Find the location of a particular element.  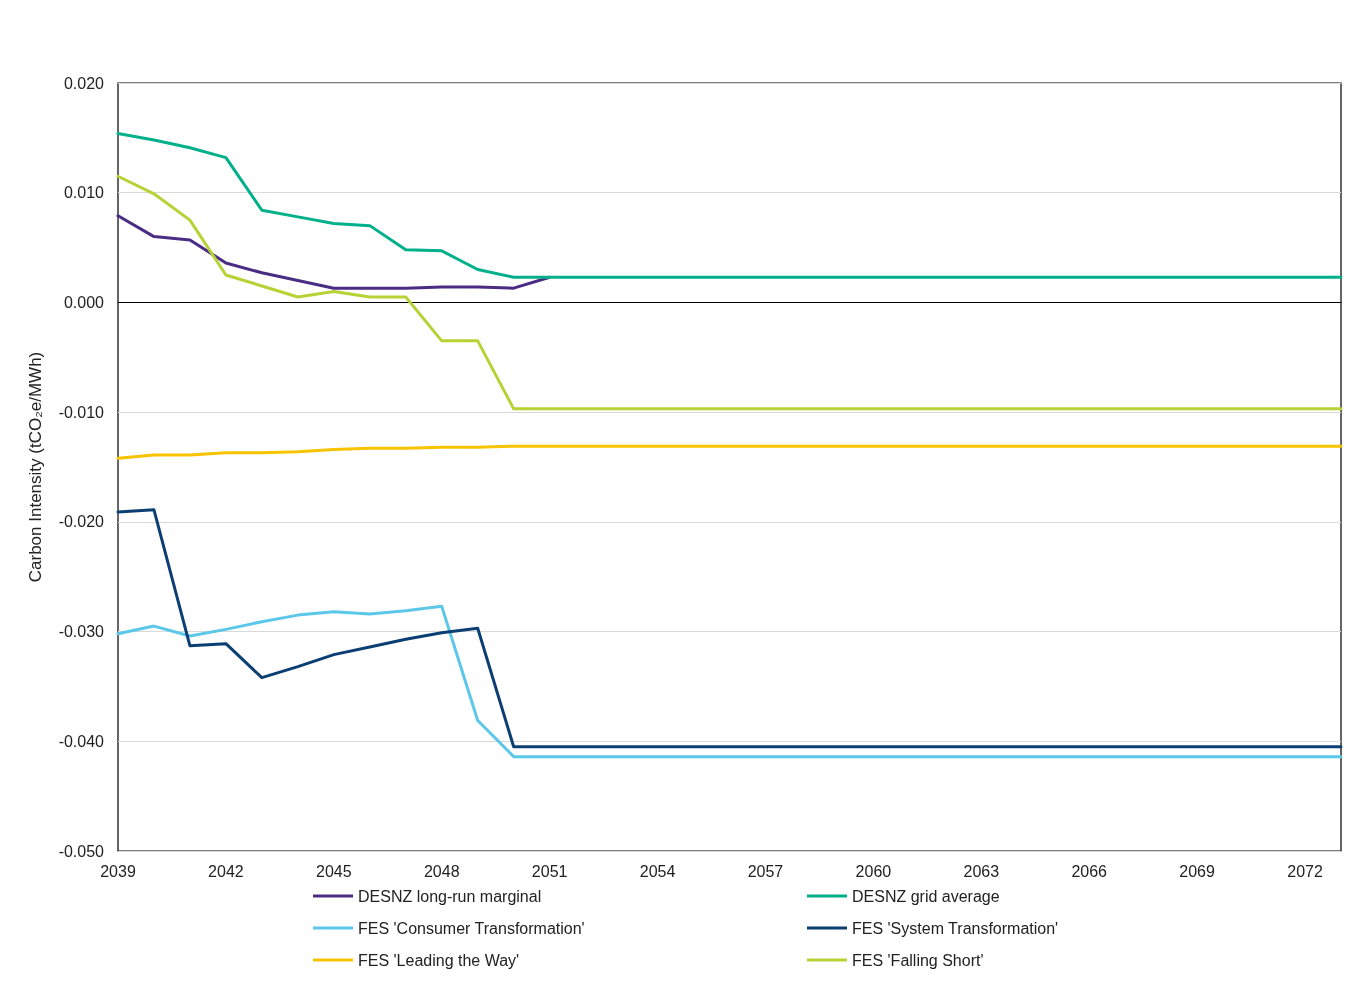

x-tick-label: 2042 is located at coordinates (226, 871).